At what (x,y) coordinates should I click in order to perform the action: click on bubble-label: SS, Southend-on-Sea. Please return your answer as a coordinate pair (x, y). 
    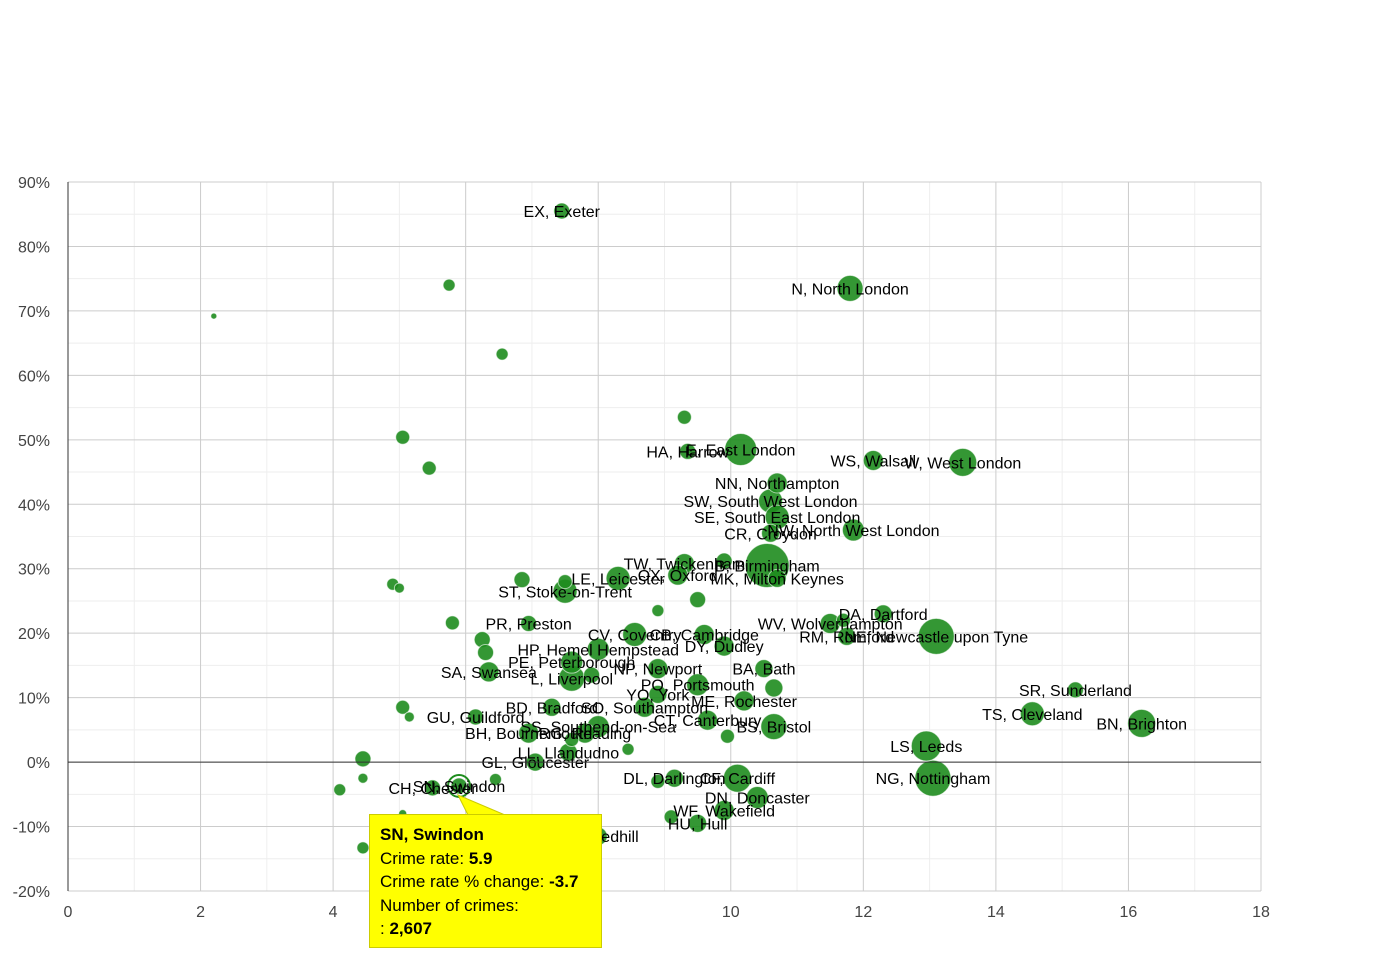
    Looking at the image, I should click on (598, 728).